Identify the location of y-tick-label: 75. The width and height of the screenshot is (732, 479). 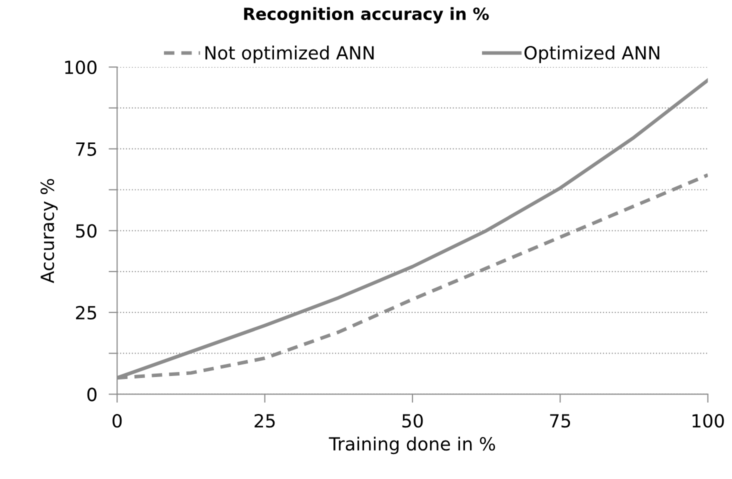
(86, 149).